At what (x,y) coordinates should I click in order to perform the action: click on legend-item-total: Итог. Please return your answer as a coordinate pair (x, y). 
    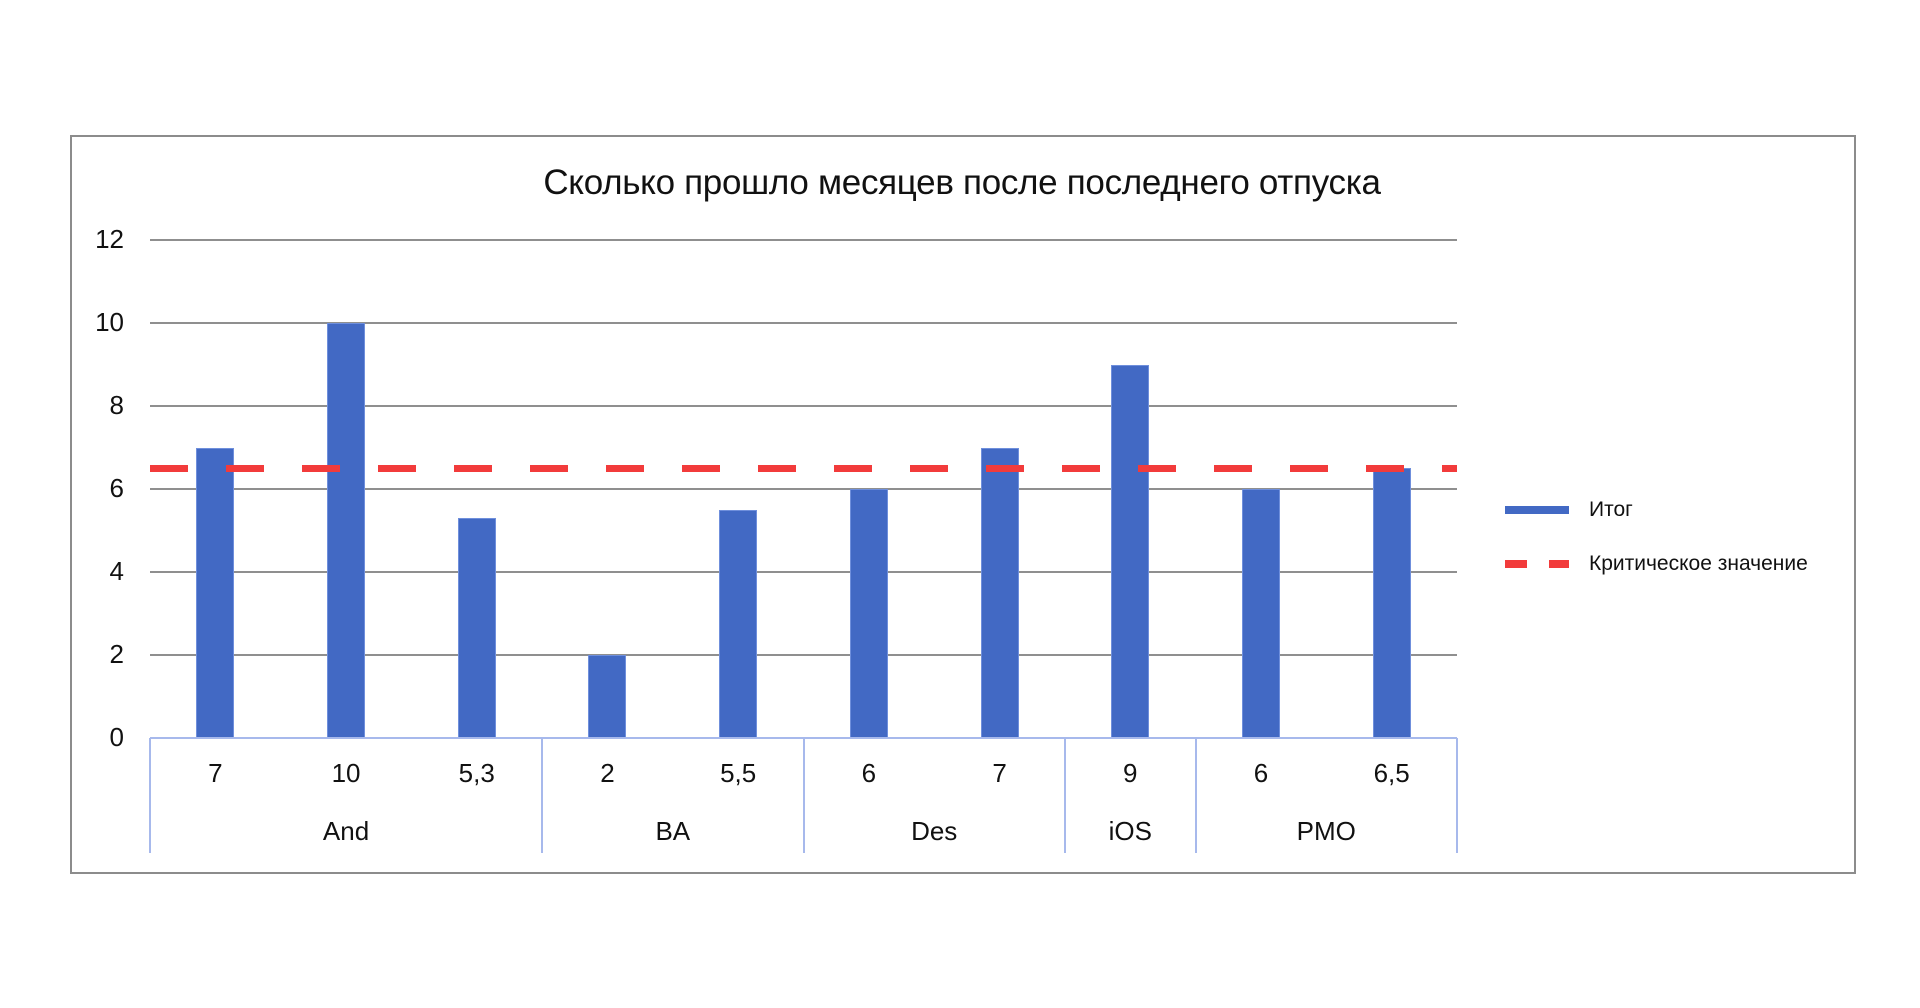
    Looking at the image, I should click on (1656, 510).